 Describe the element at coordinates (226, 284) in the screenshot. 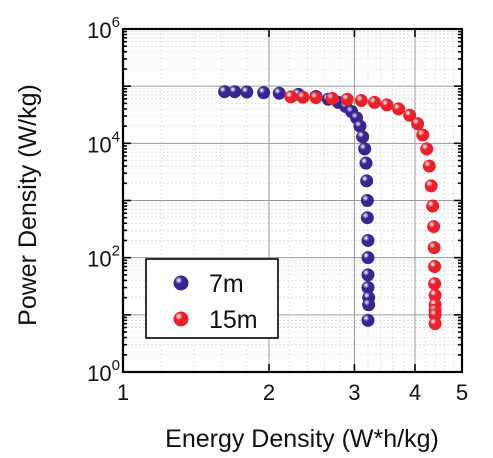

I see `legend-label-7m: 7m` at that location.